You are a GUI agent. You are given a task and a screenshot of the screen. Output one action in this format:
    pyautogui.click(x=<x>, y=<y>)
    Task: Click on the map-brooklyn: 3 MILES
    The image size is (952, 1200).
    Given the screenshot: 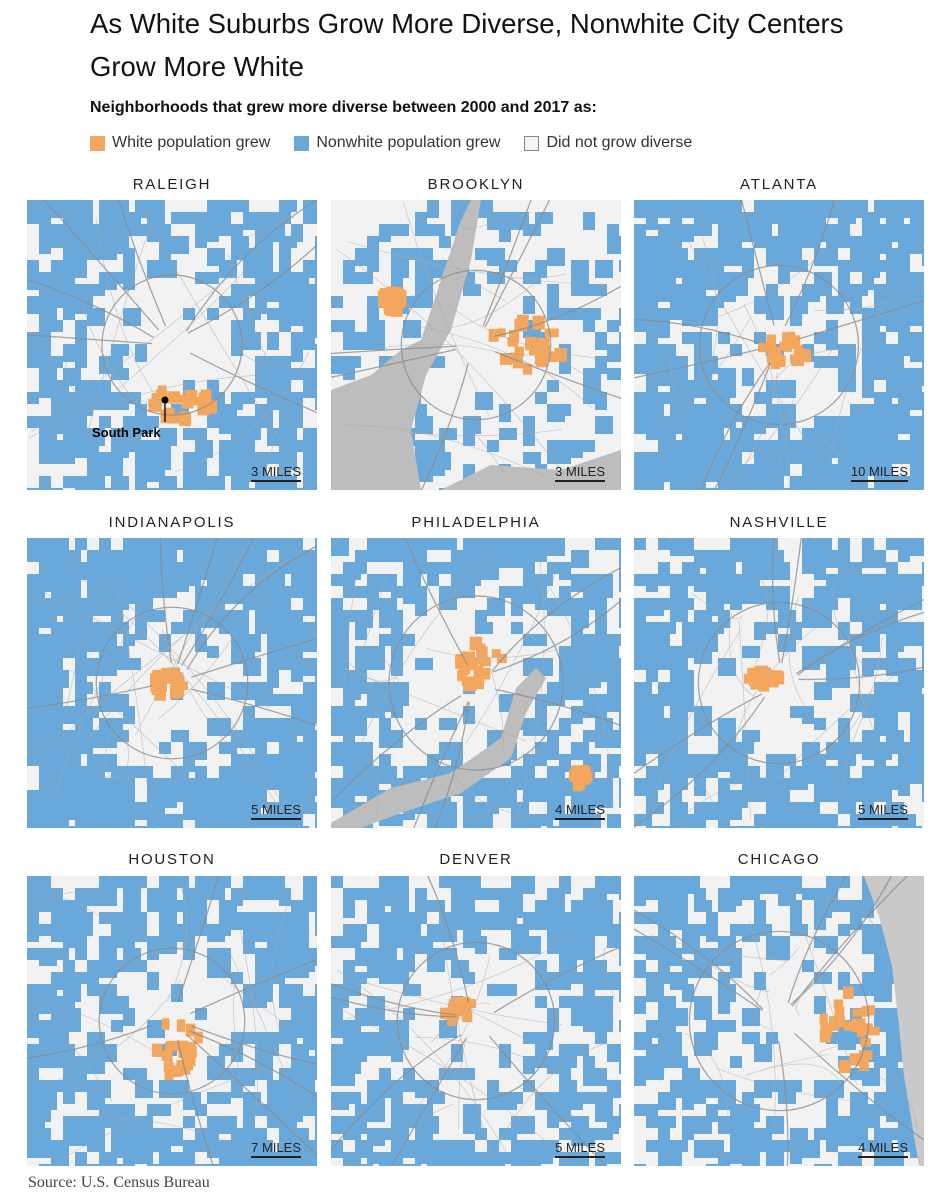 What is the action you would take?
    pyautogui.click(x=476, y=345)
    